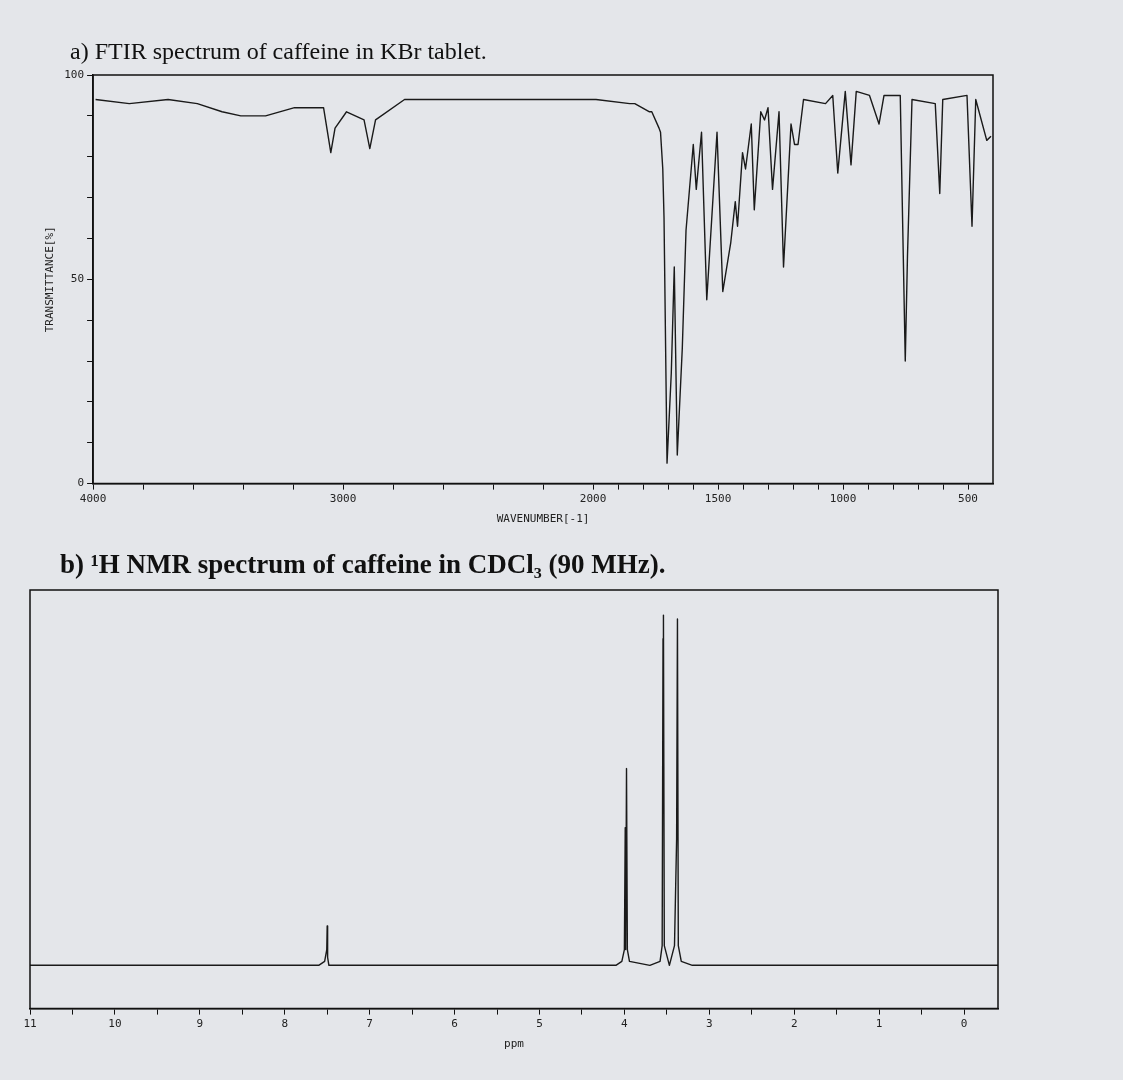  Describe the element at coordinates (279, 51) in the screenshot. I see `chart-title: a) FTIR spectrum of caffeine in KBr tablet.` at that location.